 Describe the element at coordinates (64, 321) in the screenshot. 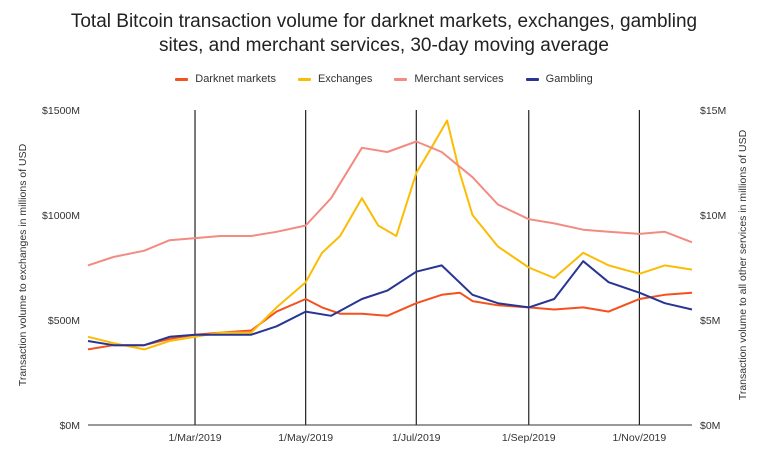

I see `left-tick-label-1: $500M` at that location.